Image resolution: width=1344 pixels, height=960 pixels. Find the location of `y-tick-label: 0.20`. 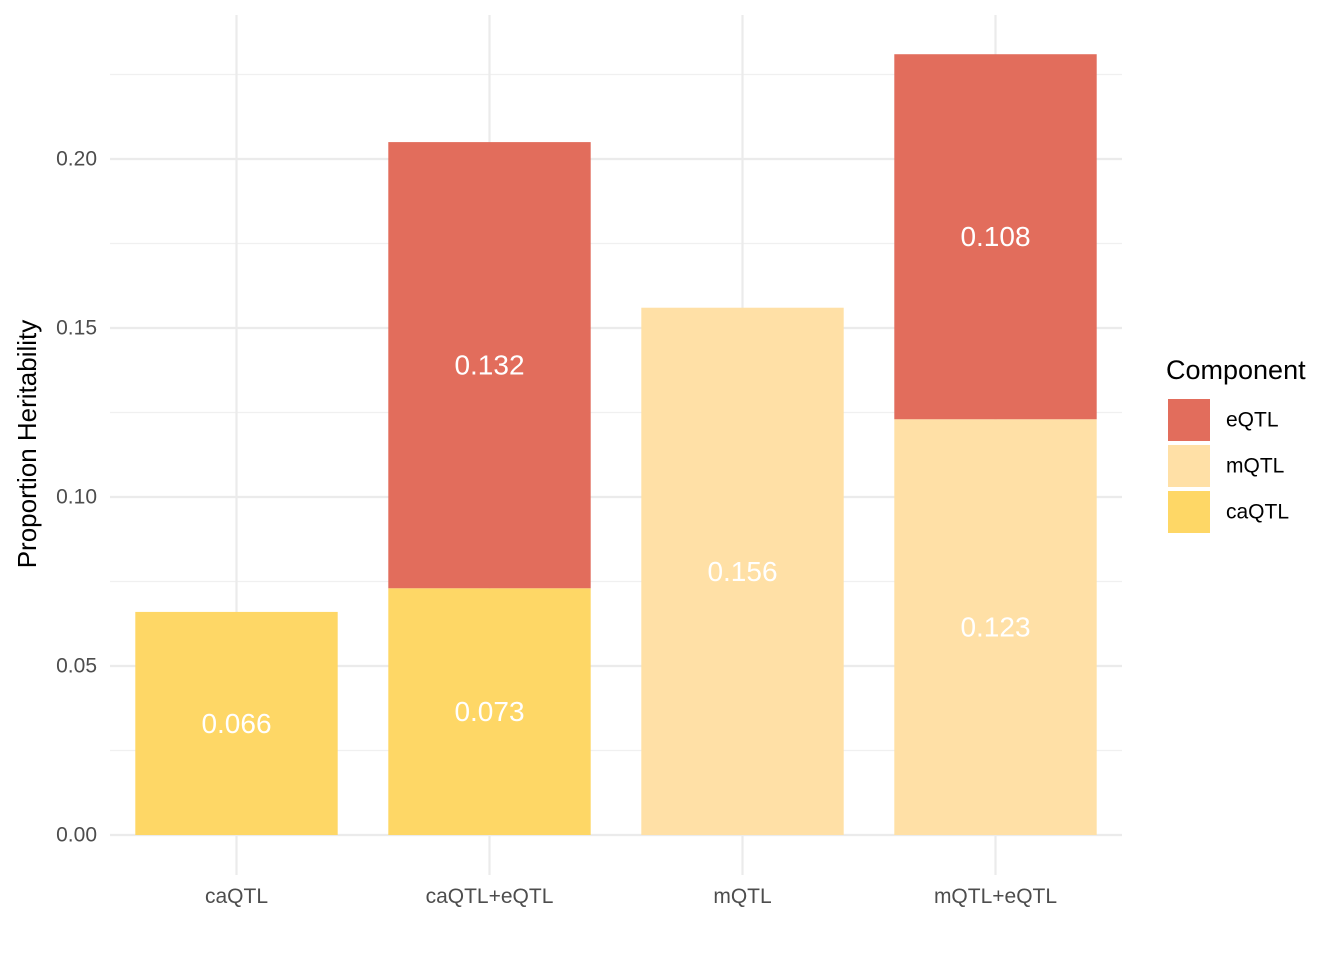

y-tick-label: 0.20 is located at coordinates (76, 159).